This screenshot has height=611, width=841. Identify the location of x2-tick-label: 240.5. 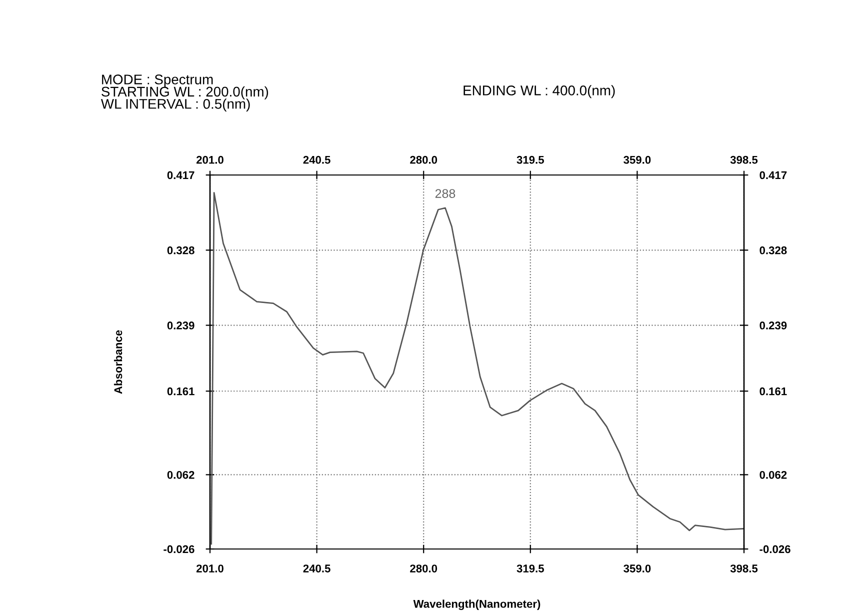
(316, 568).